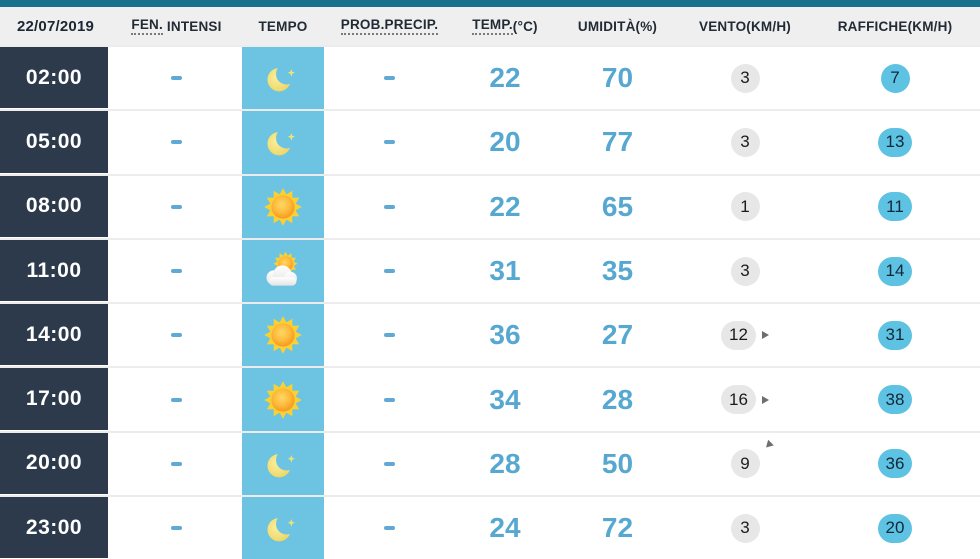 Image resolution: width=980 pixels, height=559 pixels. Describe the element at coordinates (505, 142) in the screenshot. I see `temperature-value: 20` at that location.